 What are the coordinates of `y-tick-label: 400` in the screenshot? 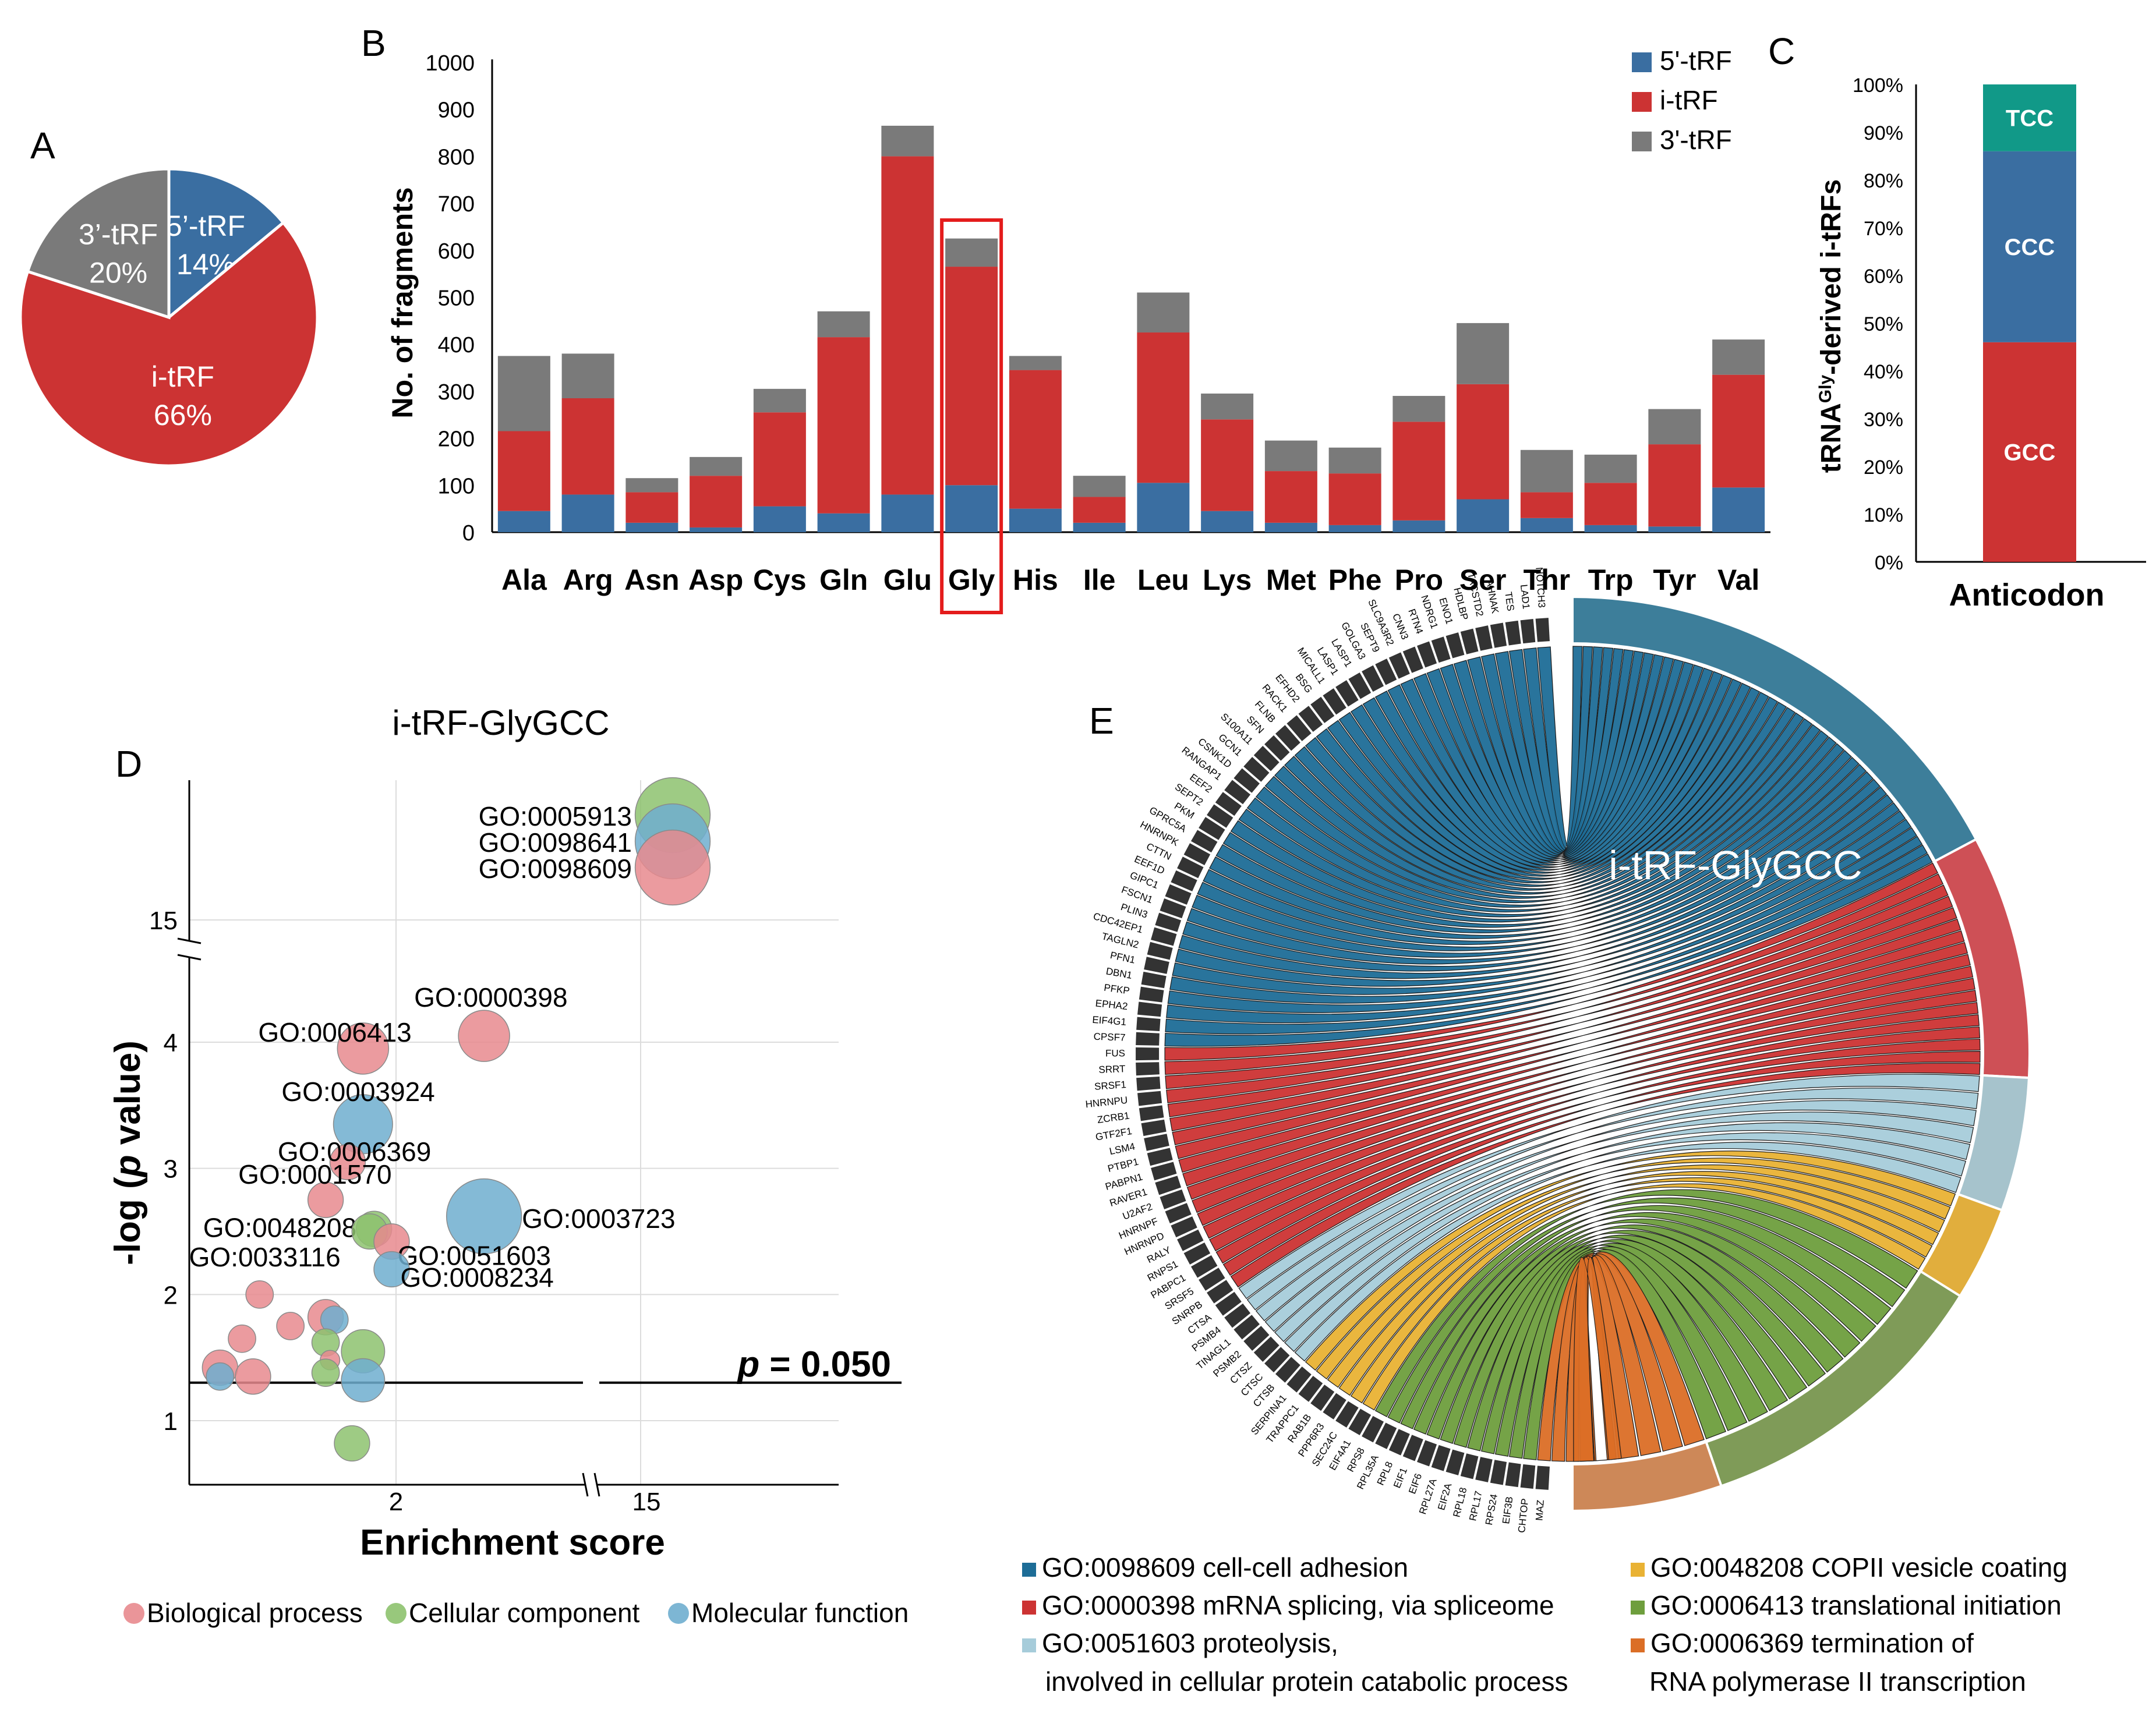 It's located at (456, 345).